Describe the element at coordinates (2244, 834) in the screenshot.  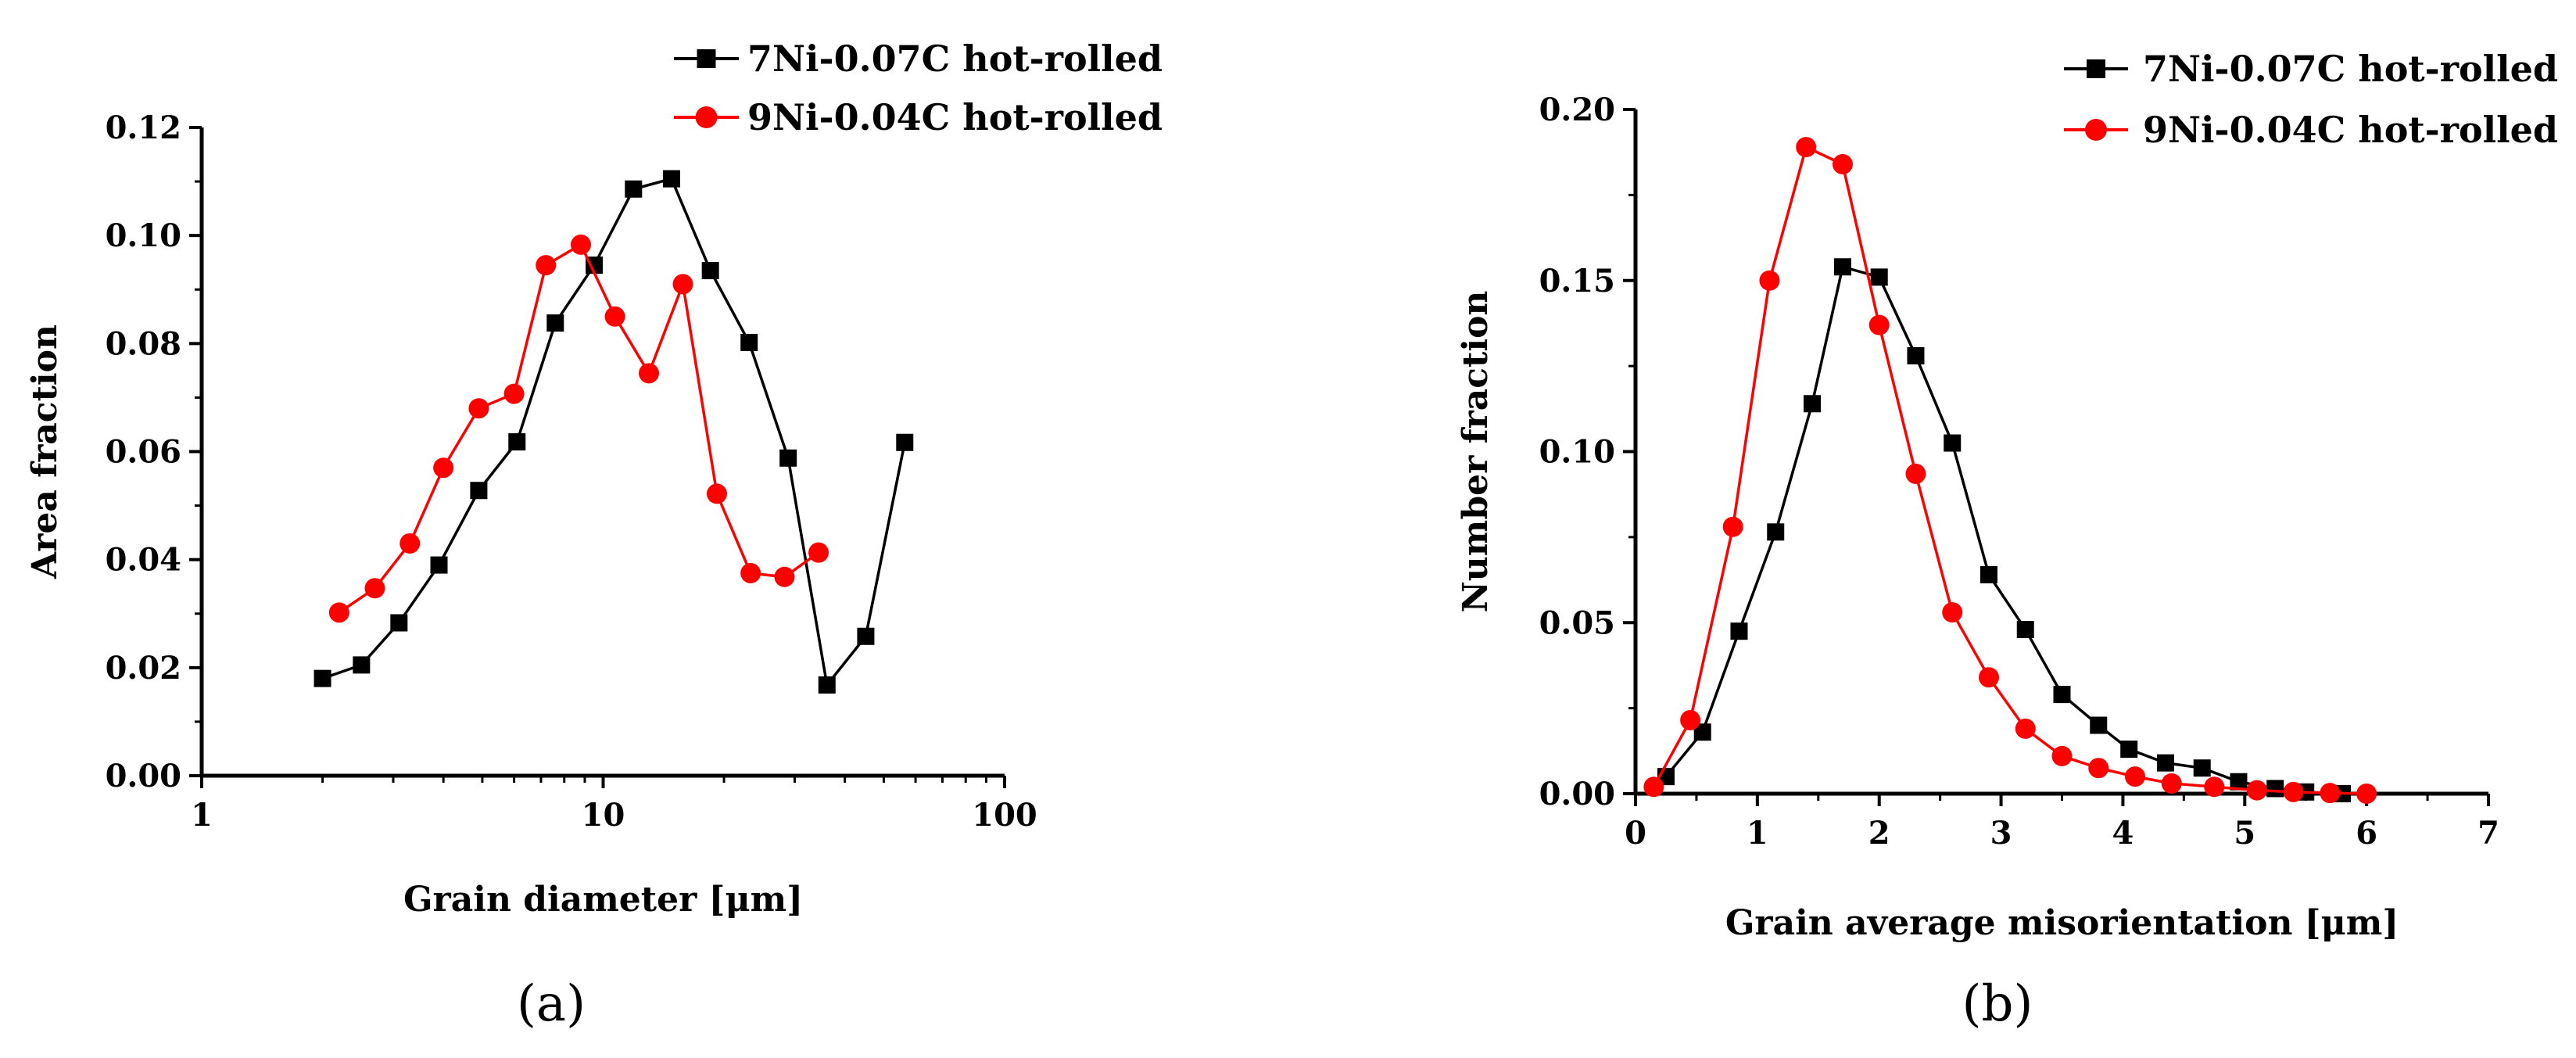
I see `x-tick-label: 5` at that location.